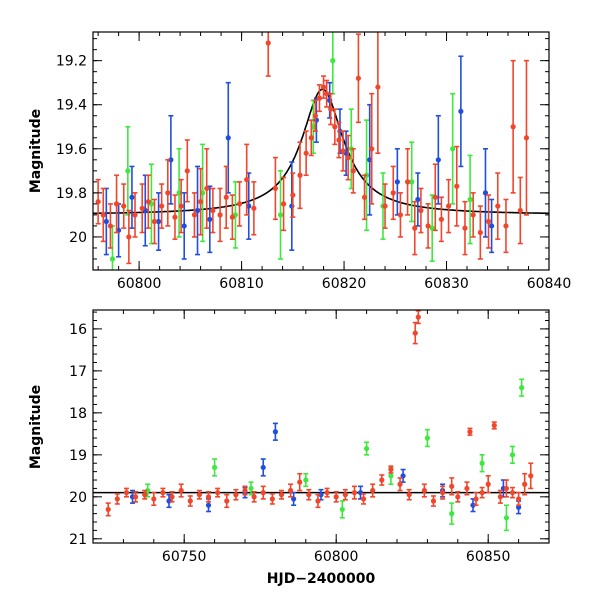 The width and height of the screenshot is (600, 600). Describe the element at coordinates (139, 284) in the screenshot. I see `top-x-tick-label-0: 60800` at that location.